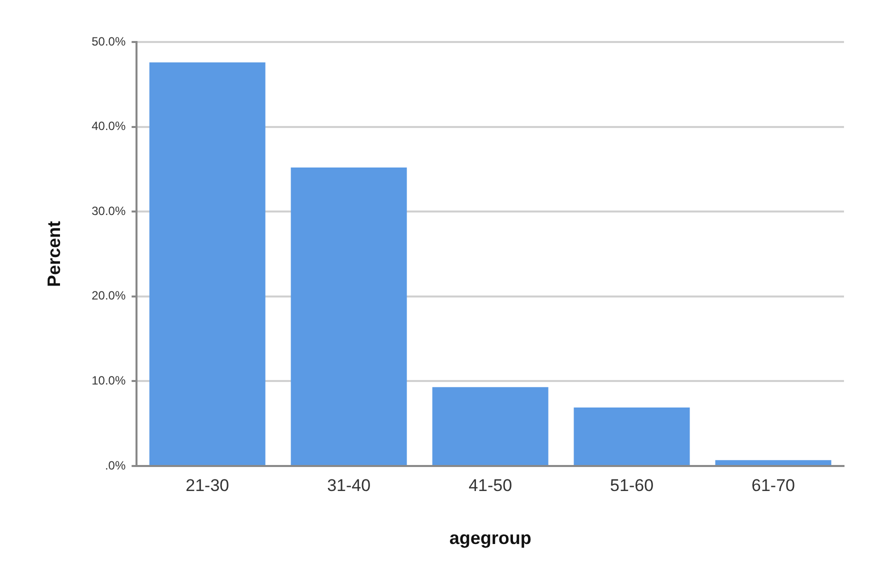 This screenshot has height=584, width=872. What do you see at coordinates (115, 465) in the screenshot?
I see `y-tick-label: .0%` at bounding box center [115, 465].